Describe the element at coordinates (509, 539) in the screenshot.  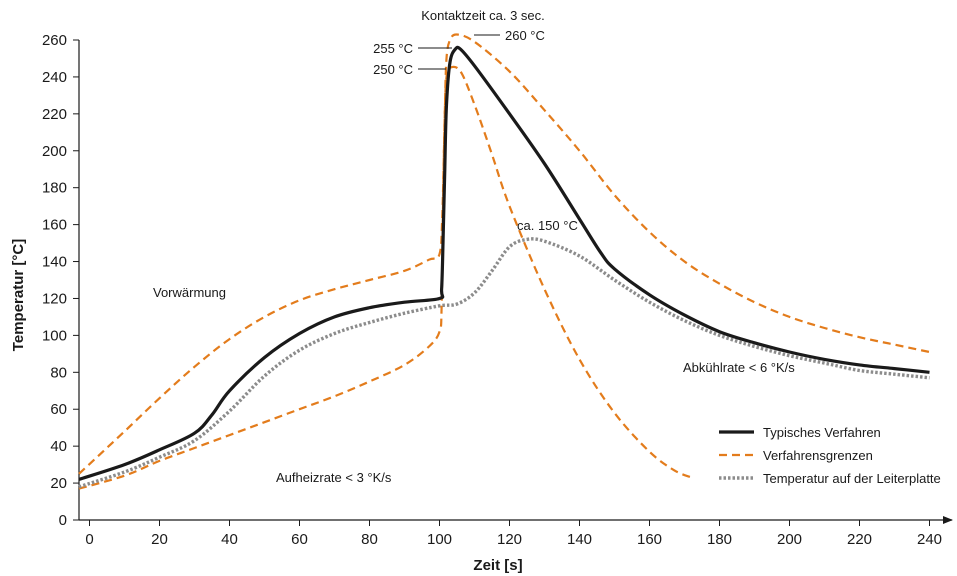
I see `x-tick-label: 120` at that location.